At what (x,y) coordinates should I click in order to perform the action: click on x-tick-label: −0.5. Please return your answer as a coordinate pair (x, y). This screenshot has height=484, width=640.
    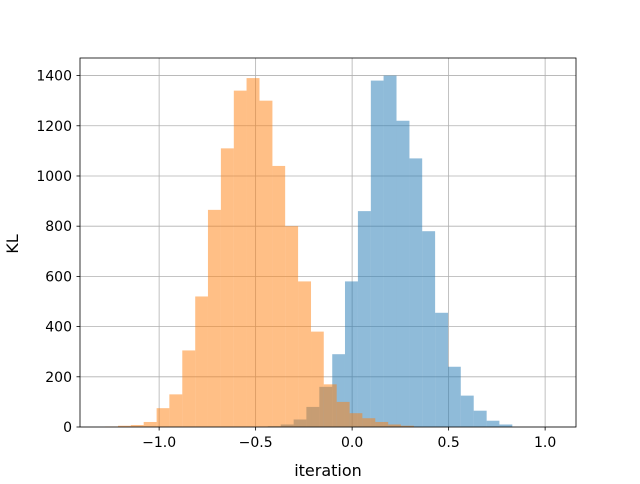
    Looking at the image, I should click on (256, 443).